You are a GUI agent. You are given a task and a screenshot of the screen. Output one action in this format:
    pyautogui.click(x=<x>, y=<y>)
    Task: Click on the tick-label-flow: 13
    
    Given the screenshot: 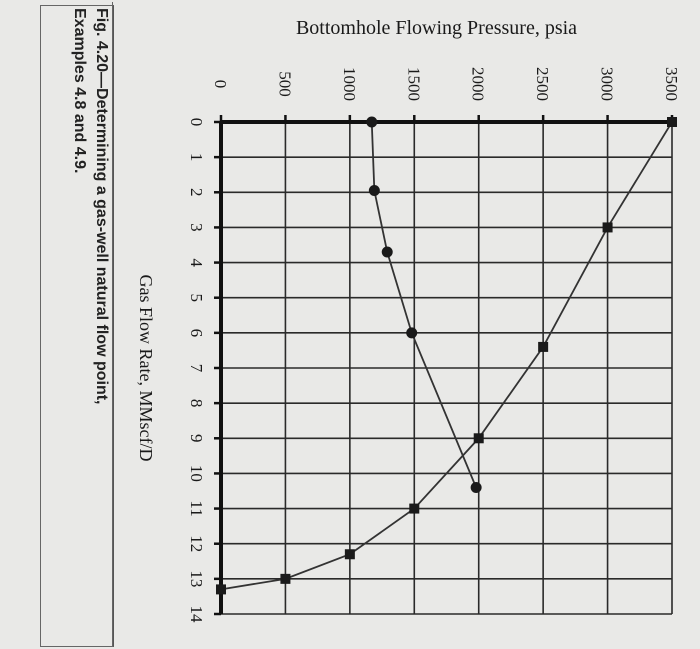 What is the action you would take?
    pyautogui.click(x=196, y=578)
    